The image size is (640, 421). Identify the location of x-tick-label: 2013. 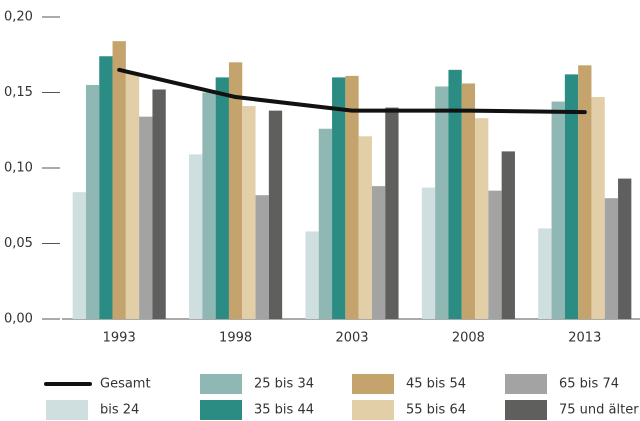
(584, 338).